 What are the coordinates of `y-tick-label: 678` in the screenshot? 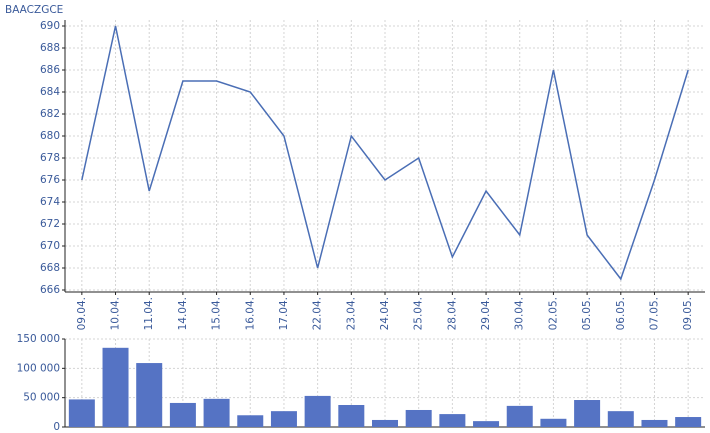 It's located at (50, 158).